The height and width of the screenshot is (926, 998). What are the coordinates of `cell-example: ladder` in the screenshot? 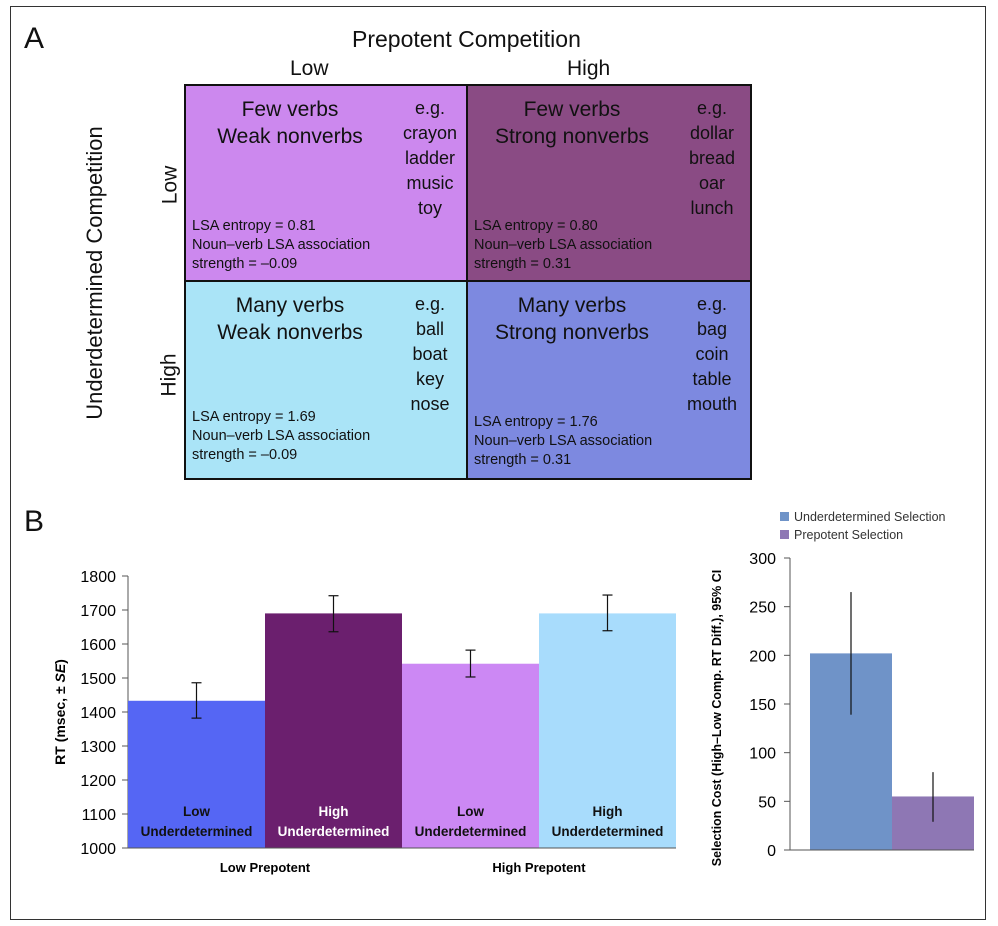 It's located at (430, 158).